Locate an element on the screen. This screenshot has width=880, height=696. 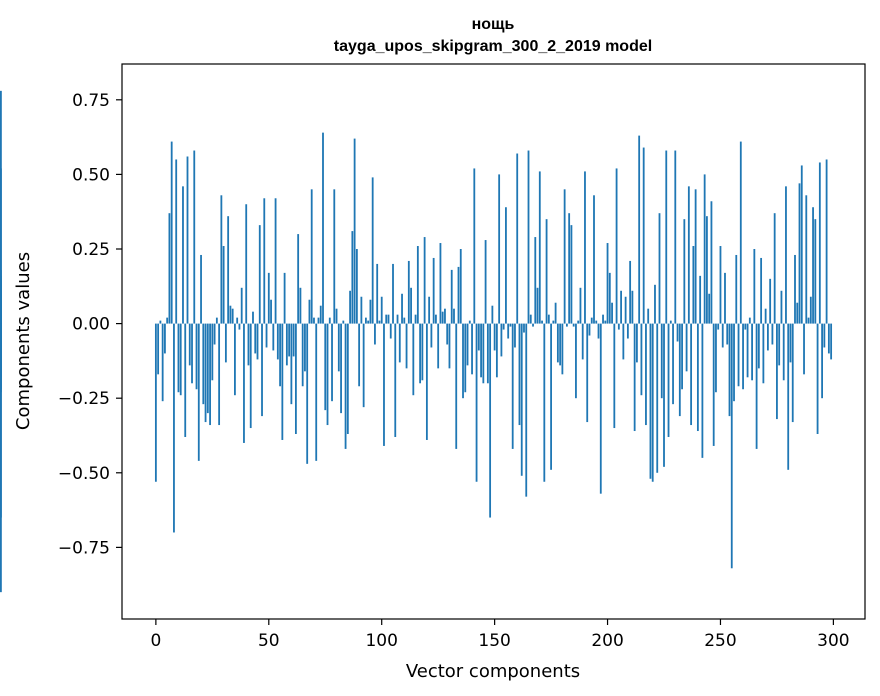
y-tick-label: −0.50 is located at coordinates (84, 474).